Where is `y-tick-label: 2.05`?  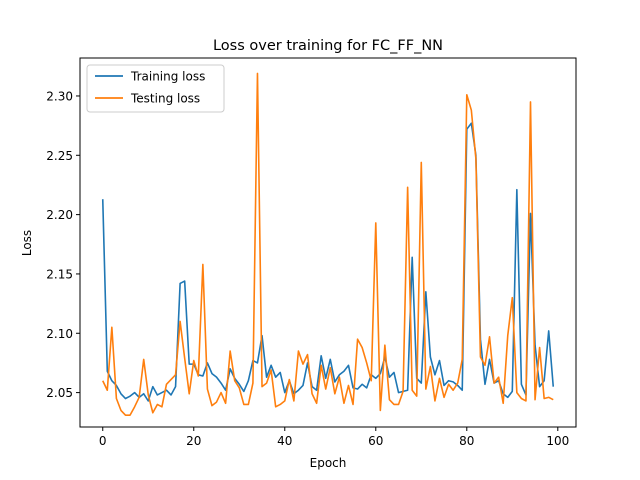
y-tick-label: 2.05 is located at coordinates (59, 393).